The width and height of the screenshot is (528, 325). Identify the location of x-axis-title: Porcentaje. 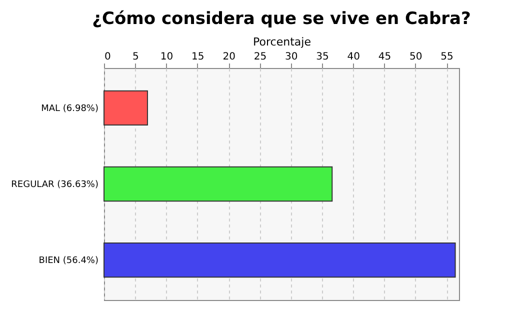
(282, 42).